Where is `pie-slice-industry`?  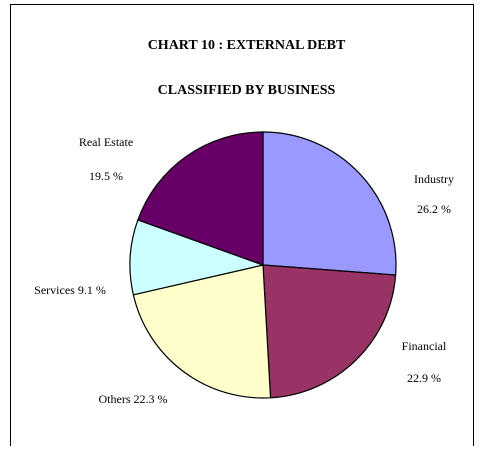
pie-slice-industry is located at coordinates (329, 203).